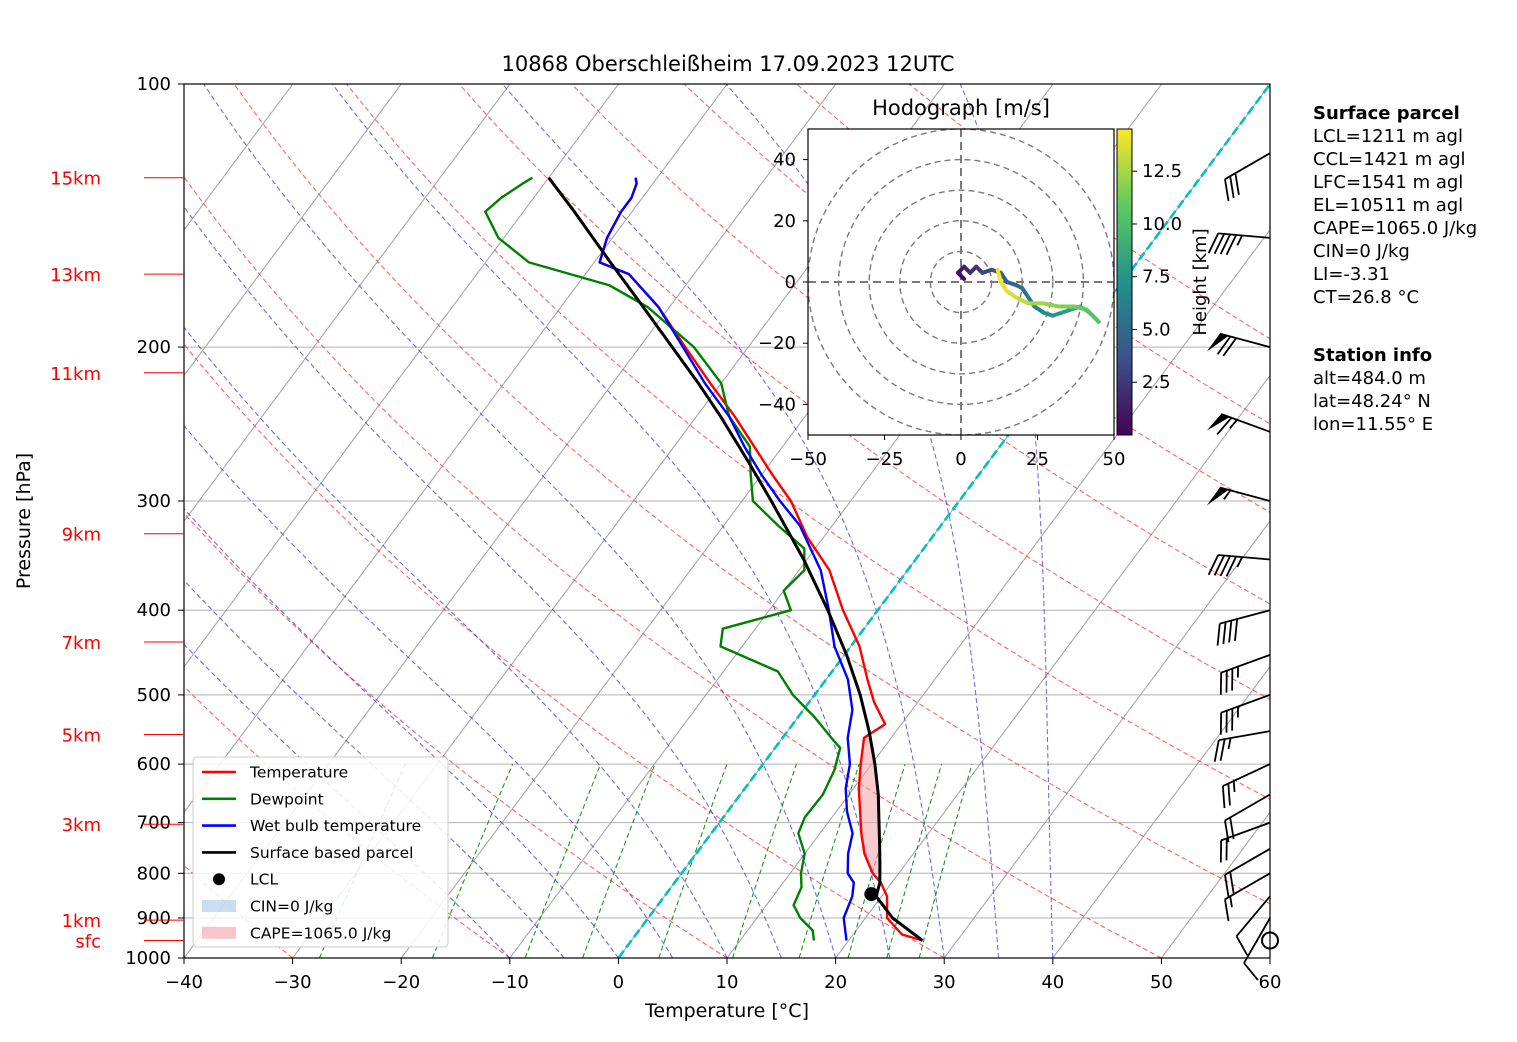  Describe the element at coordinates (810, 645) in the screenshot. I see `cape-cin-fills` at that location.